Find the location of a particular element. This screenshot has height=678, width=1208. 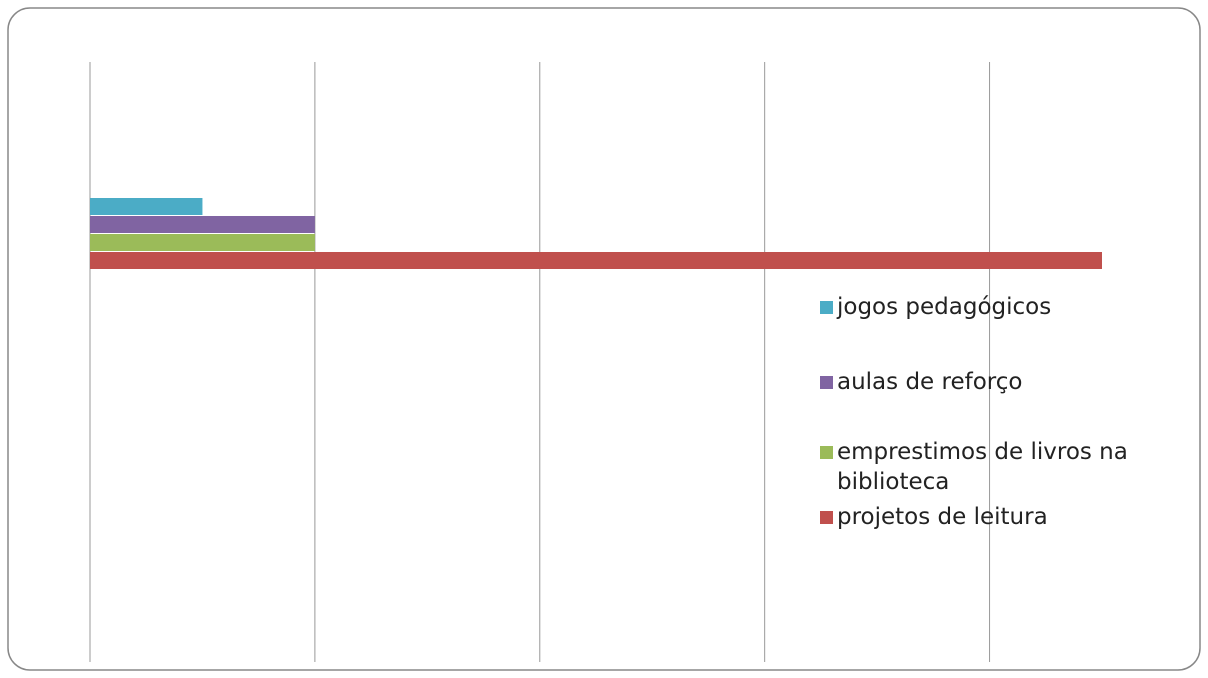

legend-label: emprestimos de livros na biblioteca is located at coordinates (982, 467).